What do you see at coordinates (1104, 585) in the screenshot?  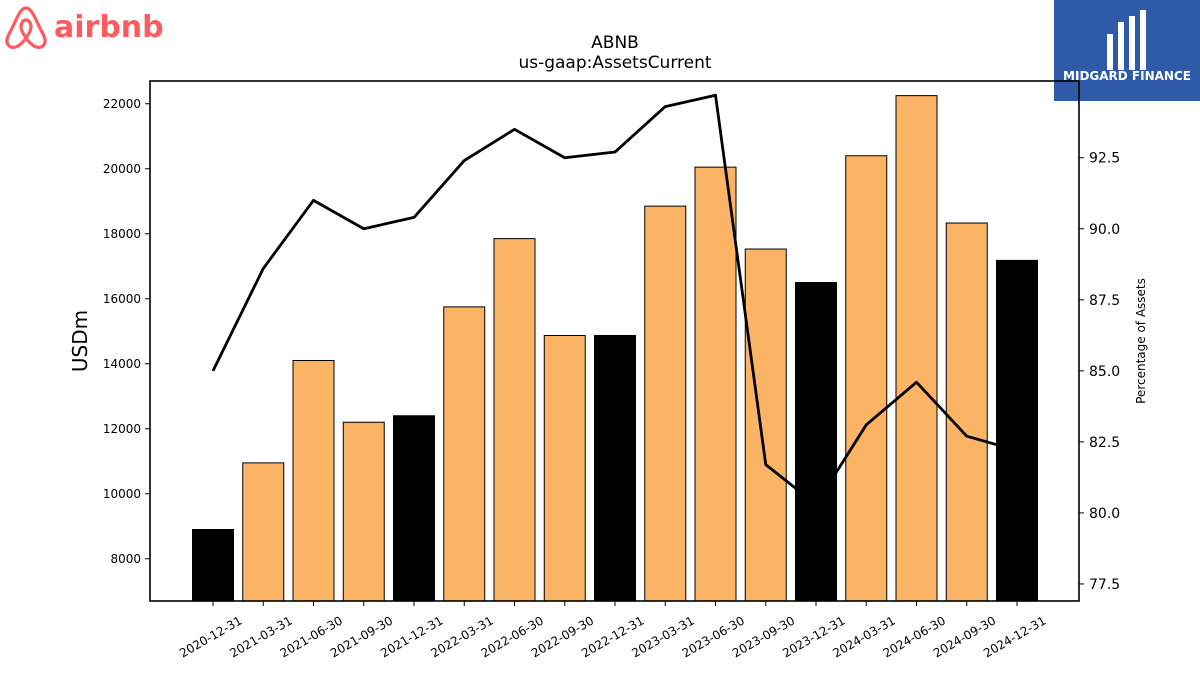 I see `y2-tick-label-77.5: 77.5` at bounding box center [1104, 585].